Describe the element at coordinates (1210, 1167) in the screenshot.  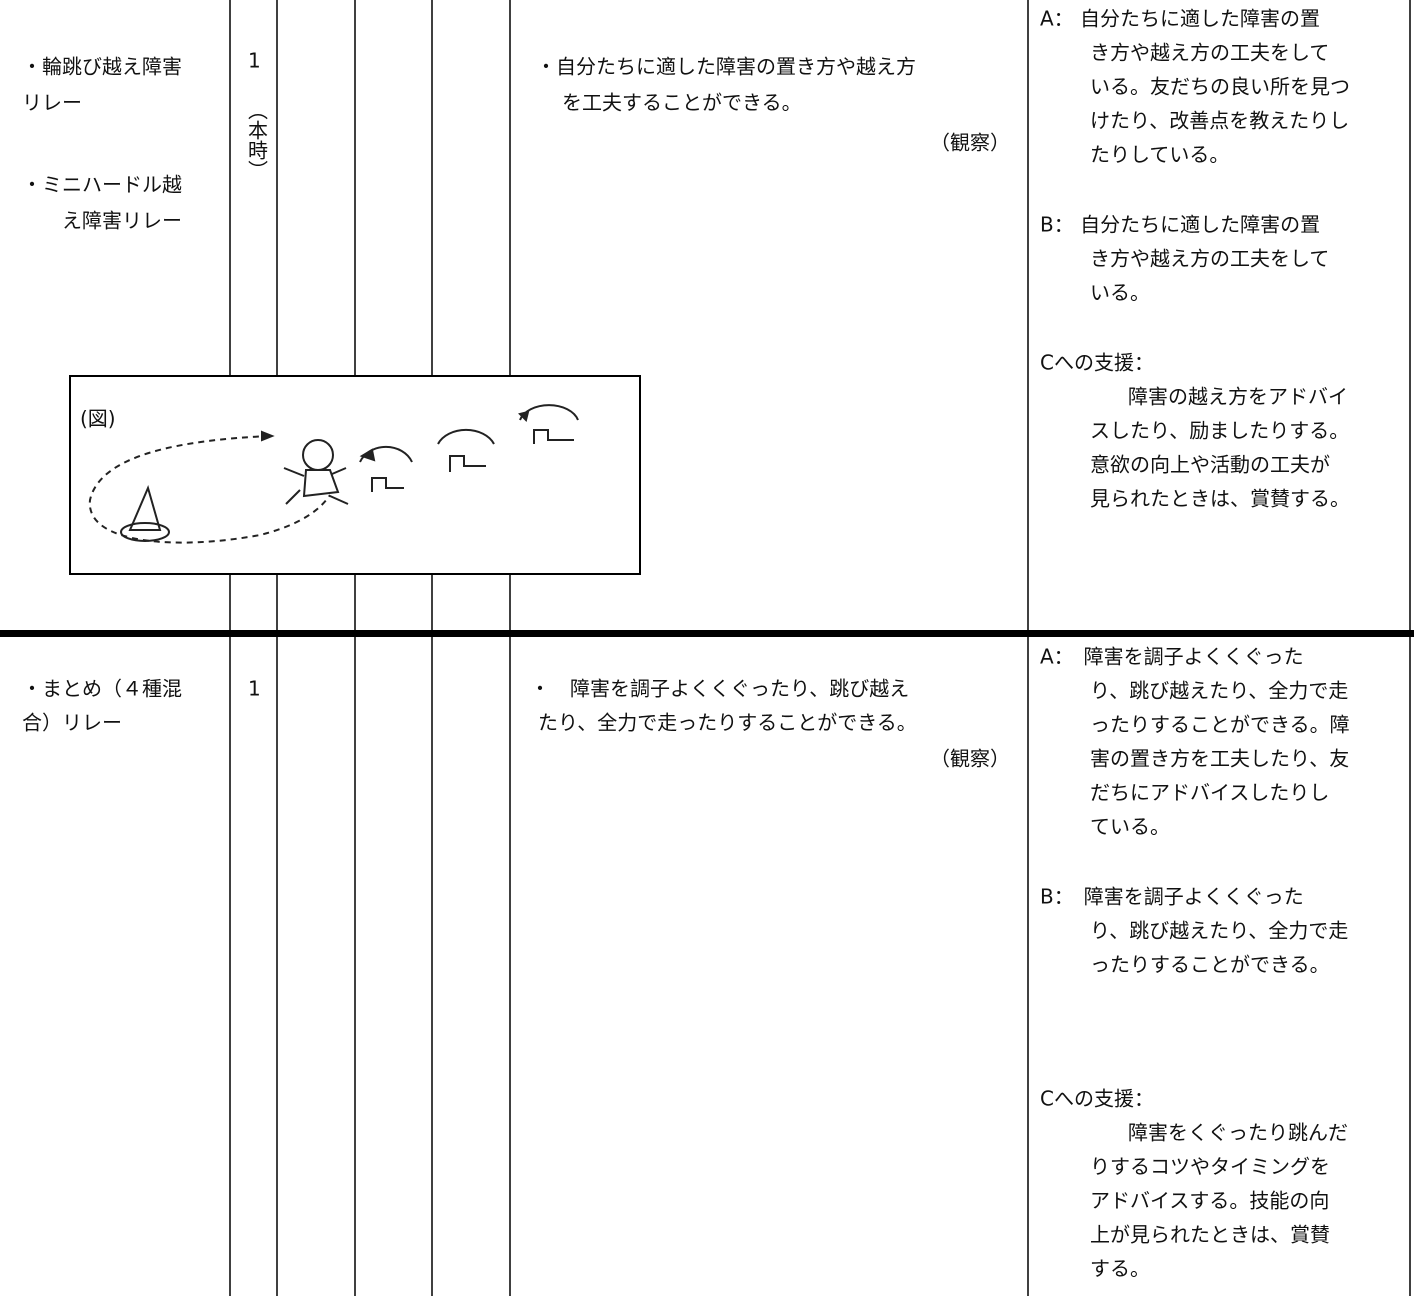
I see `evaluation-line: りするコツやタイミングを` at that location.